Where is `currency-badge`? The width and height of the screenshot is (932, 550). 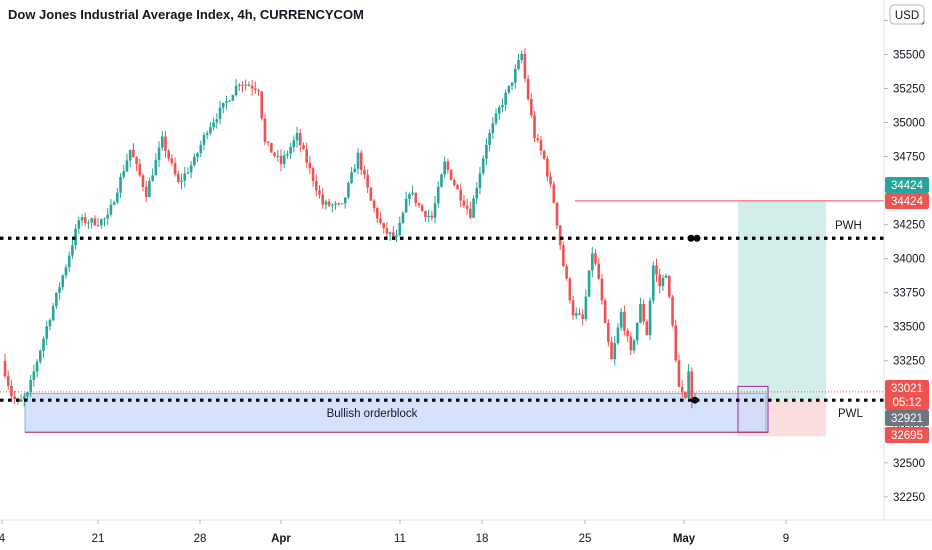 currency-badge is located at coordinates (907, 14).